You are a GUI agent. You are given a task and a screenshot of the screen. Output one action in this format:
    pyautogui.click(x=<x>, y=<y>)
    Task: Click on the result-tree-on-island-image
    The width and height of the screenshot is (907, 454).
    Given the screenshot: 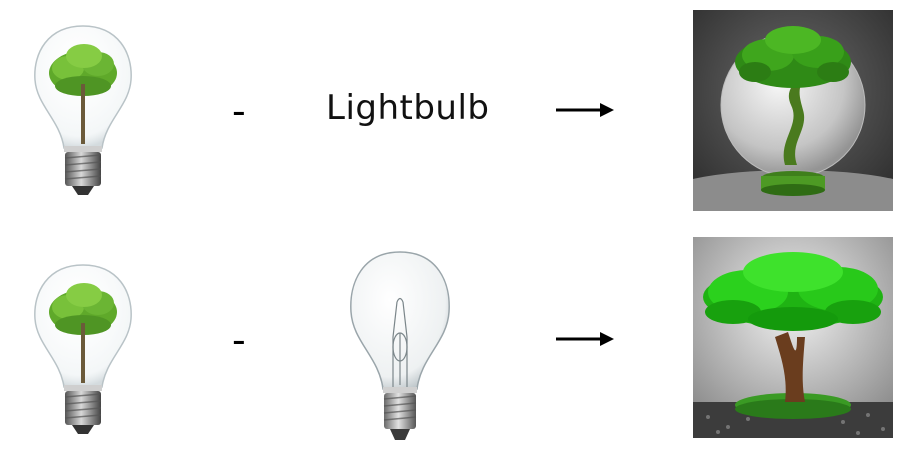 What is the action you would take?
    pyautogui.click(x=793, y=337)
    